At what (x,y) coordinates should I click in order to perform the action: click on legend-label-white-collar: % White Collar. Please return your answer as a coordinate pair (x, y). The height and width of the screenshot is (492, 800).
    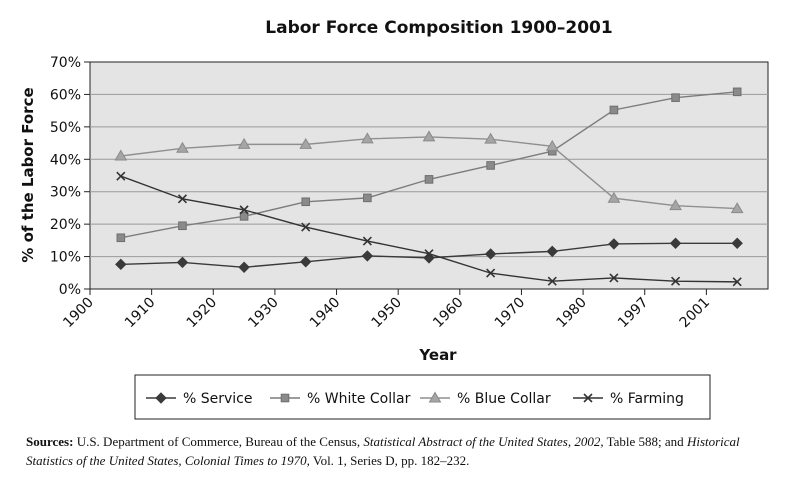
    Looking at the image, I should click on (359, 399).